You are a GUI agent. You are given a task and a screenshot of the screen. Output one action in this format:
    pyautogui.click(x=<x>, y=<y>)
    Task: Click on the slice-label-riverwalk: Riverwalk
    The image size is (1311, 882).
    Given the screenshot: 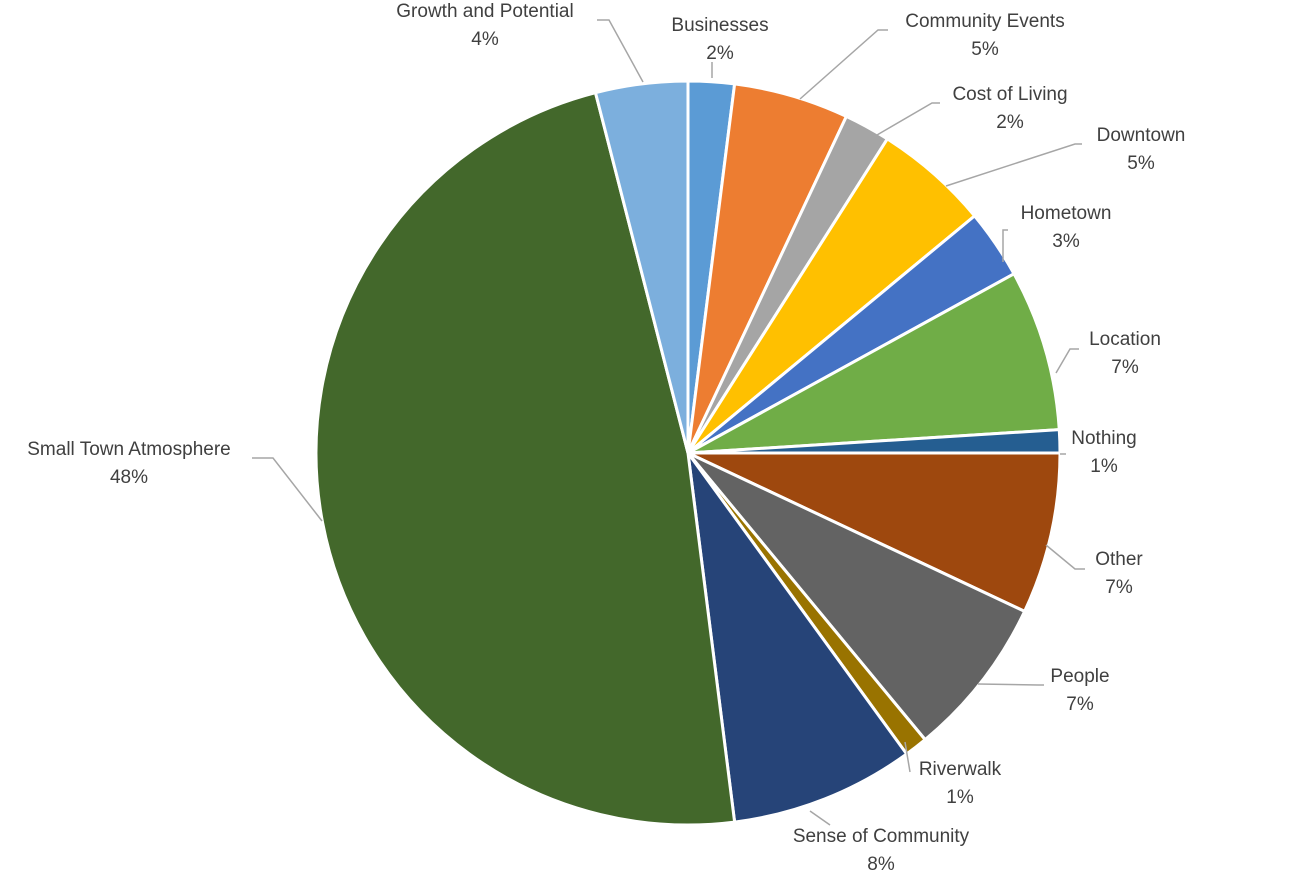 What is the action you would take?
    pyautogui.click(x=960, y=769)
    